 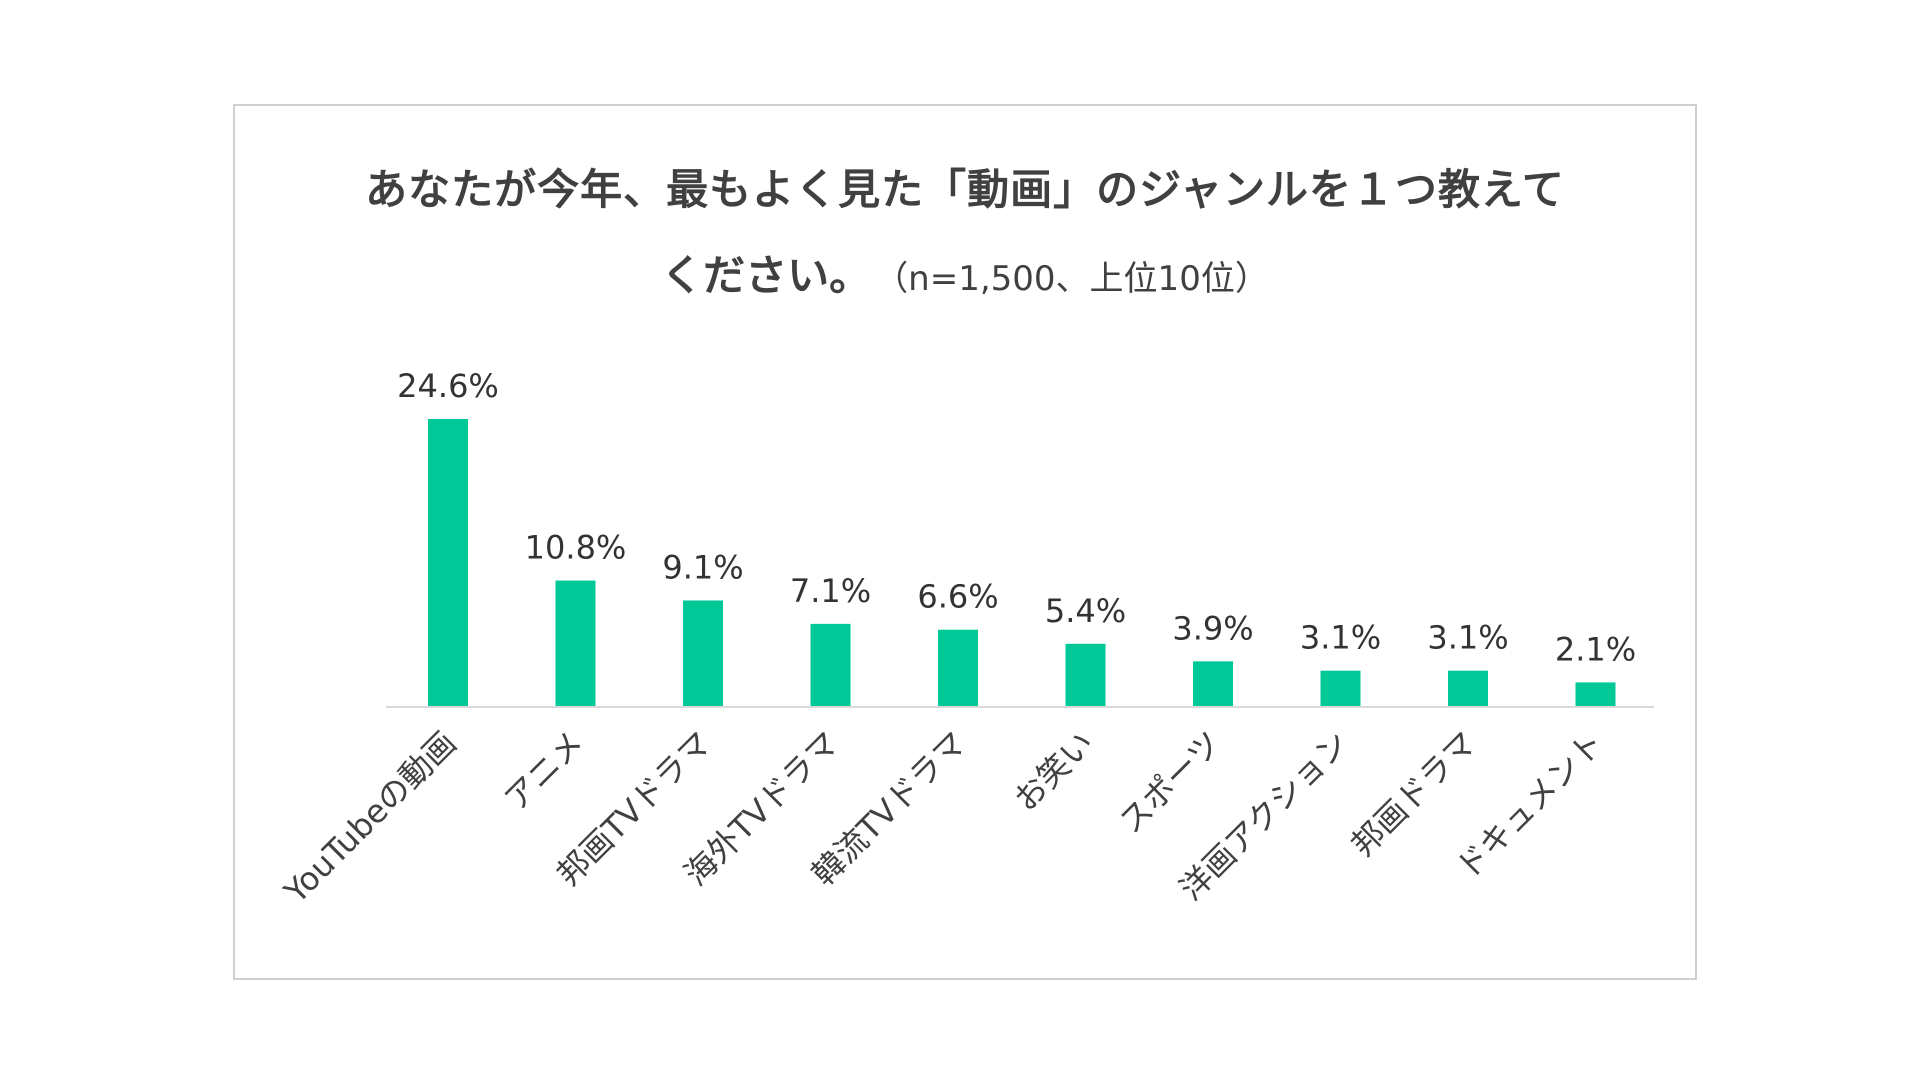 What do you see at coordinates (965, 189) in the screenshot?
I see `chart-title-line1: あなたが今年、最もよく見た「動画」のジャンルを１つ教えて` at bounding box center [965, 189].